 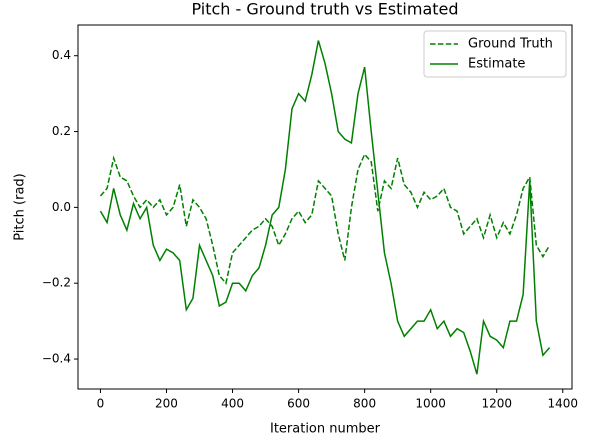 I want to click on x-tick-label: 1200, so click(x=496, y=404).